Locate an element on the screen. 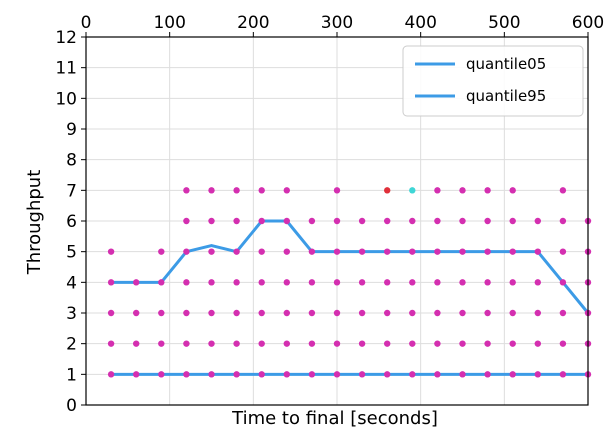  x-axis-label: Time to final [seconds] is located at coordinates (334, 418).